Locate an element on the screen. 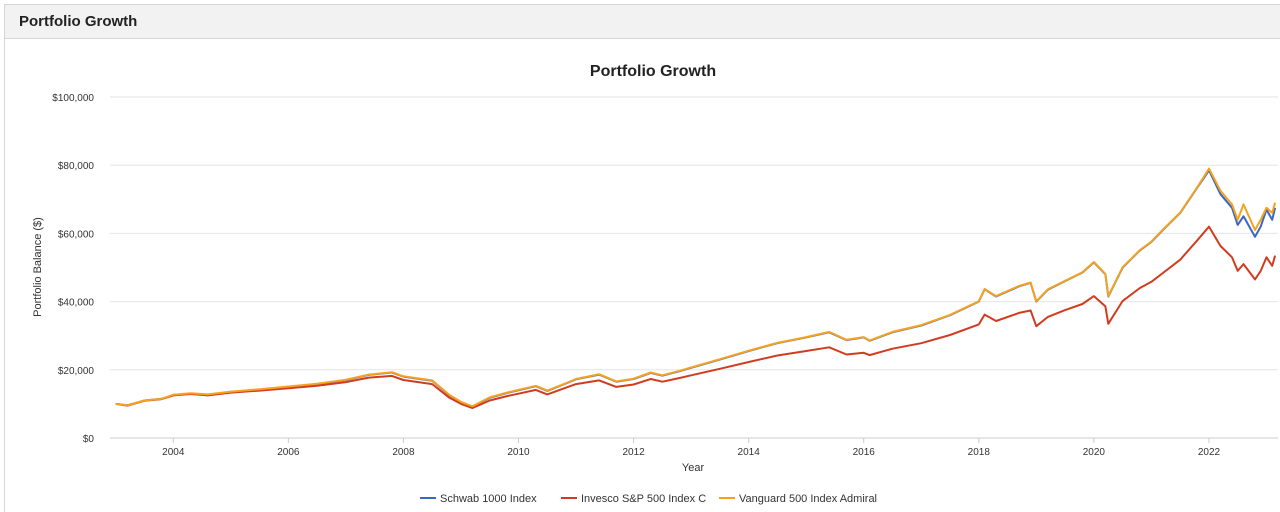  x-tick-label: 2008 is located at coordinates (403, 452).